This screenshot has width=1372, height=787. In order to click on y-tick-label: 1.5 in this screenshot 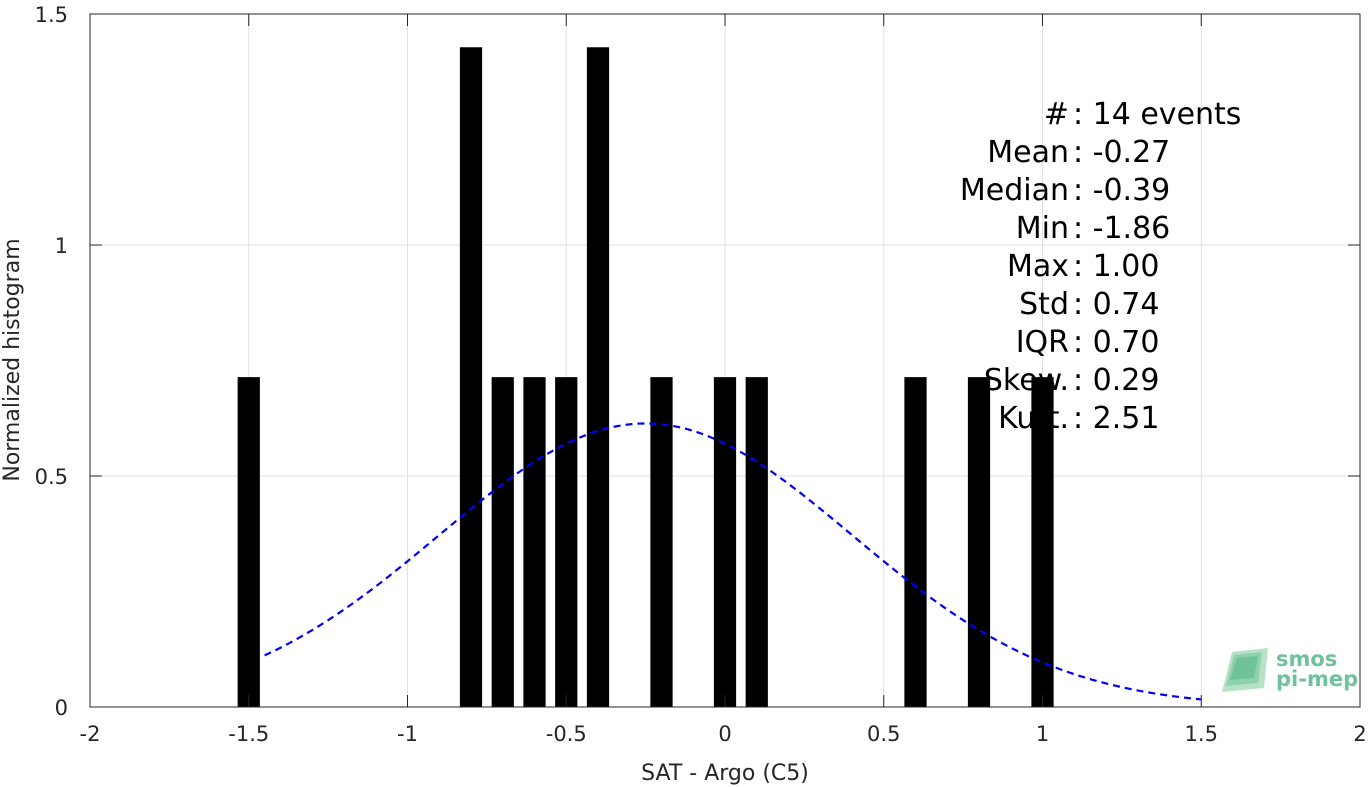, I will do `click(51, 15)`.